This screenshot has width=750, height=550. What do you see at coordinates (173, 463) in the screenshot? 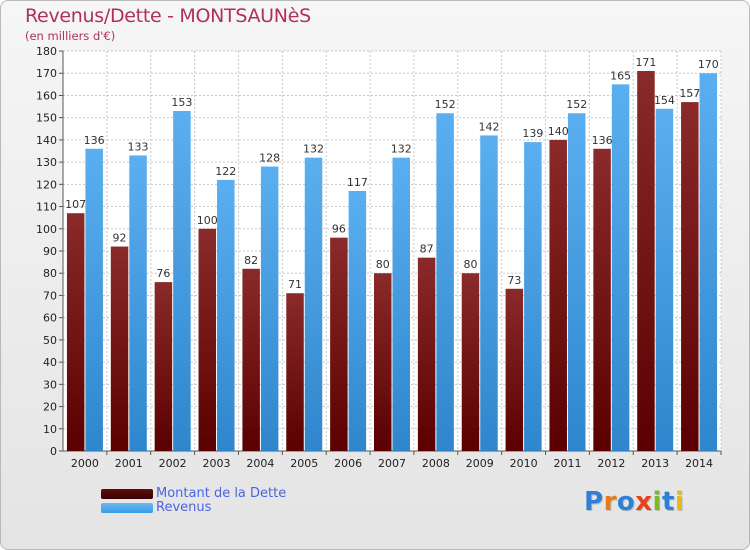
I see `x-tick-label: 2002` at bounding box center [173, 463].